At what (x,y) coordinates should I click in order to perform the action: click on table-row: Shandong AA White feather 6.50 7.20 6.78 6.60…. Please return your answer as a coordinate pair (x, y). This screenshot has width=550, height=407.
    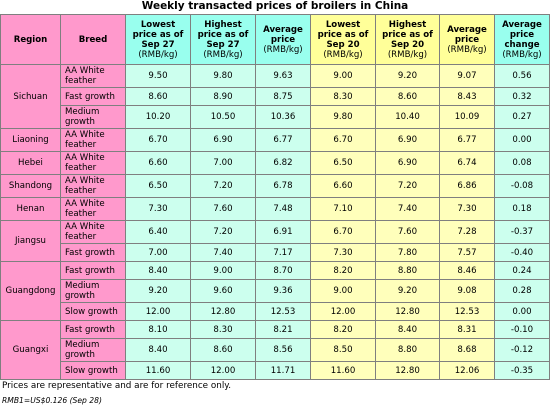
    Looking at the image, I should click on (275, 186).